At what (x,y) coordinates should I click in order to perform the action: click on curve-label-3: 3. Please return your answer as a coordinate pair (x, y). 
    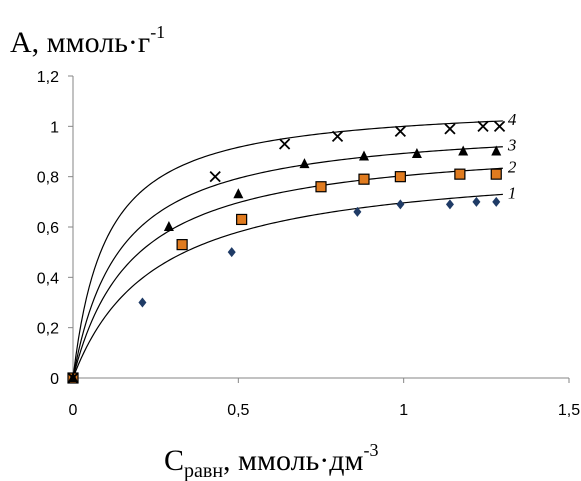
    Looking at the image, I should click on (512, 145).